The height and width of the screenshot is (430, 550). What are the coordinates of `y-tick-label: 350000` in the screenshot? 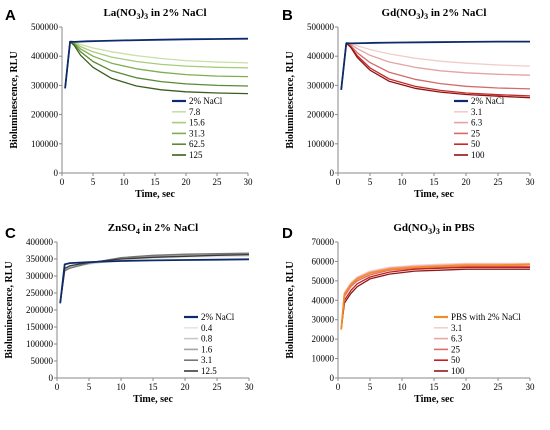 It's located at (40, 259).